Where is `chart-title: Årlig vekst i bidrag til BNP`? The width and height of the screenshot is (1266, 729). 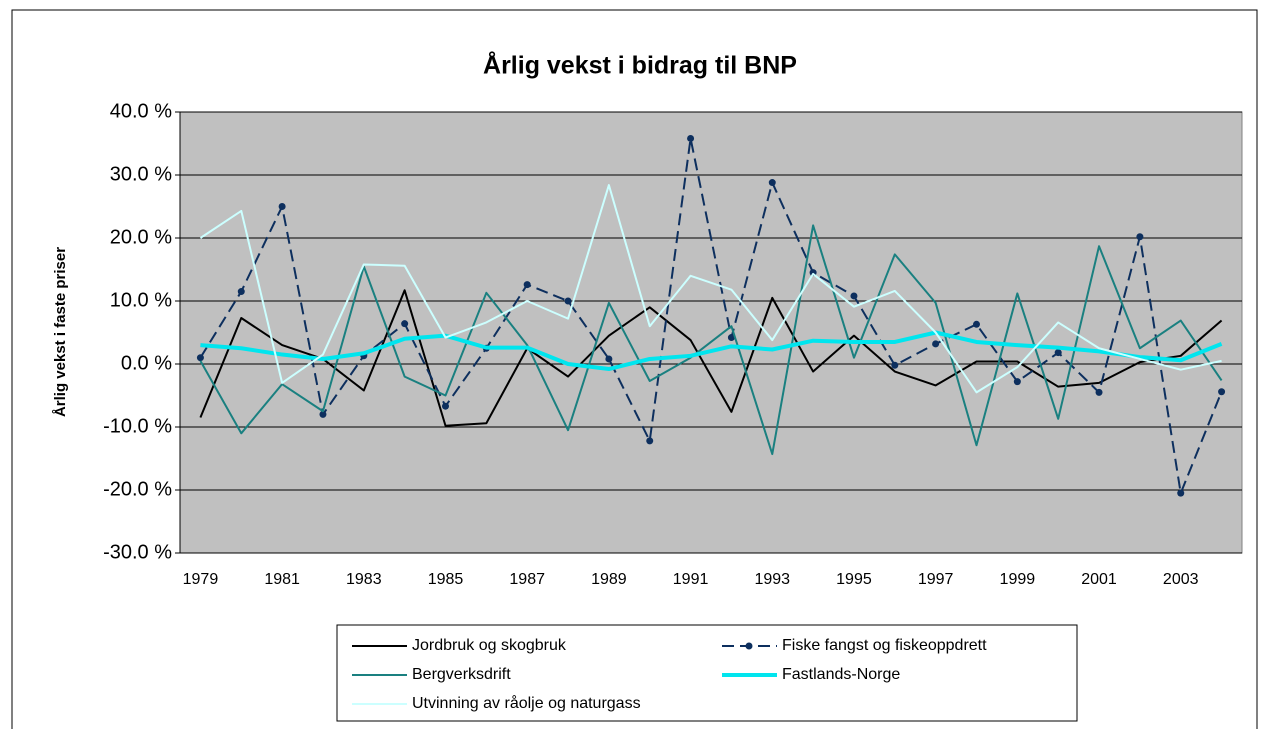
chart-title: Årlig vekst i bidrag til BNP is located at coordinates (640, 65).